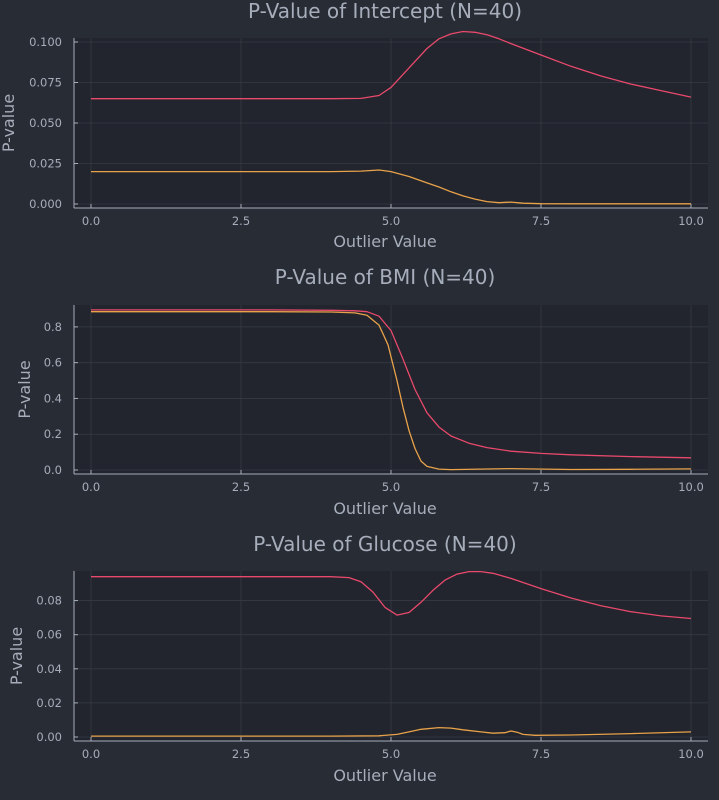 The image size is (719, 800). What do you see at coordinates (53, 398) in the screenshot?
I see `y-tick-label: 0.4` at bounding box center [53, 398].